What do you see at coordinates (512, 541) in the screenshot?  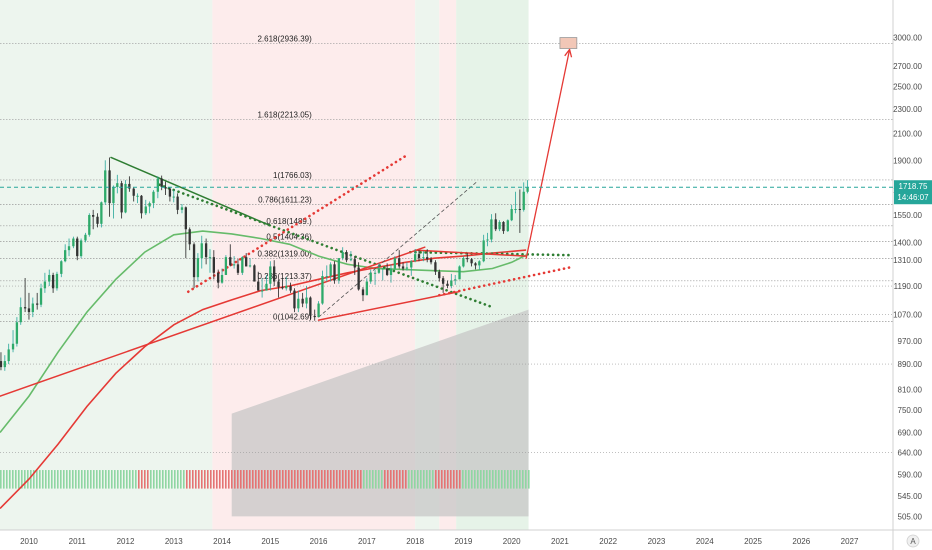 I see `x-tick-label: 2020` at bounding box center [512, 541].